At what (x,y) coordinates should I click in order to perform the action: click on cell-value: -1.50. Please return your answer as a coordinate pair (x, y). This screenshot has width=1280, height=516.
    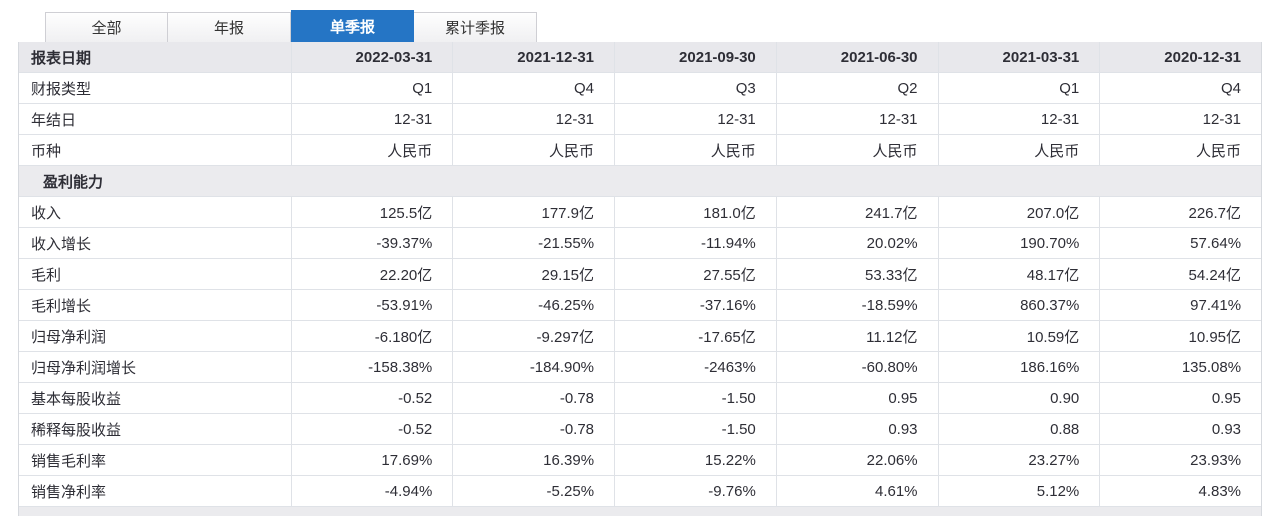
    Looking at the image, I should click on (695, 429).